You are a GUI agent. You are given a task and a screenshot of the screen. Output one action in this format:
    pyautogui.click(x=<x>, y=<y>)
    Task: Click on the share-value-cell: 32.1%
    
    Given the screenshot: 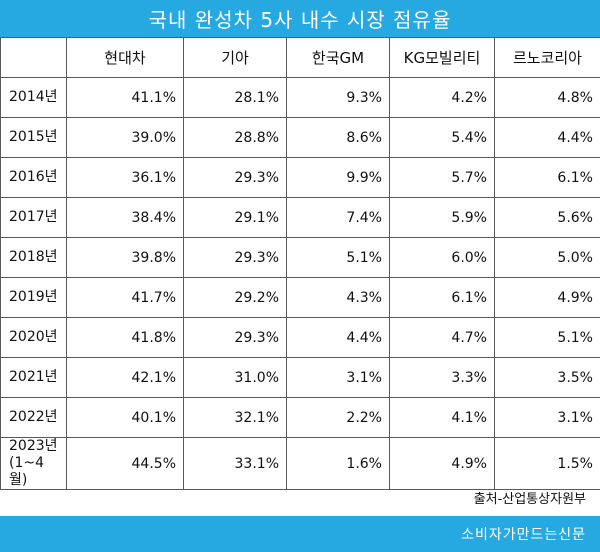 What is the action you would take?
    pyautogui.click(x=235, y=417)
    